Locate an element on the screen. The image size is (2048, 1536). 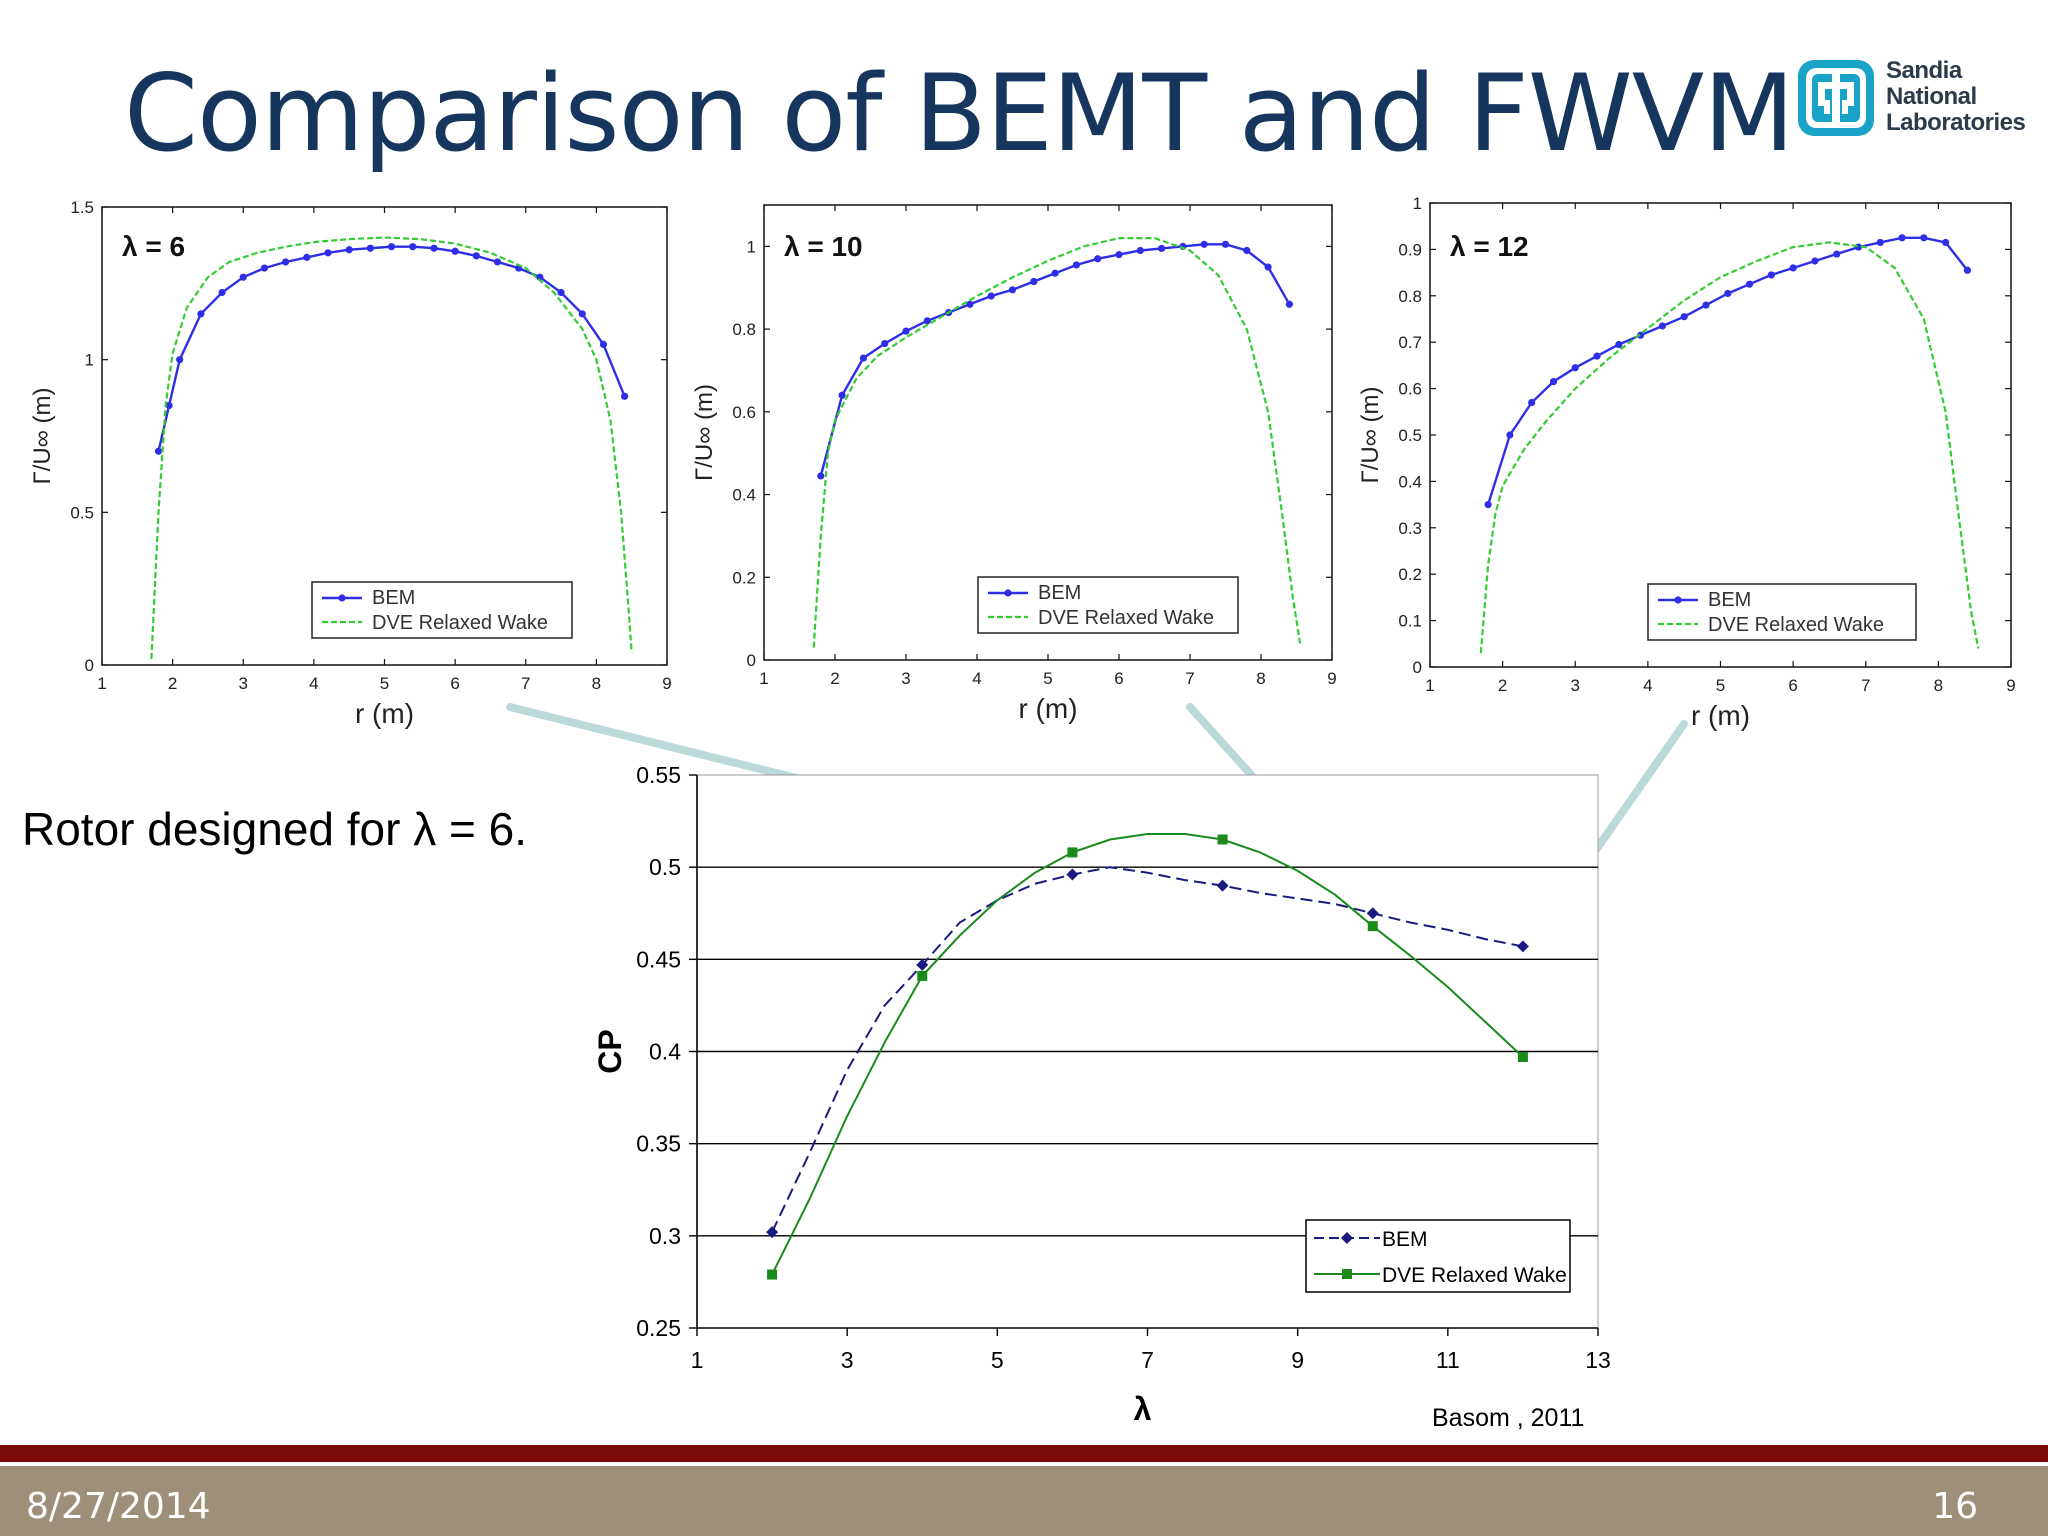
dve-data-point is located at coordinates (772, 1274).